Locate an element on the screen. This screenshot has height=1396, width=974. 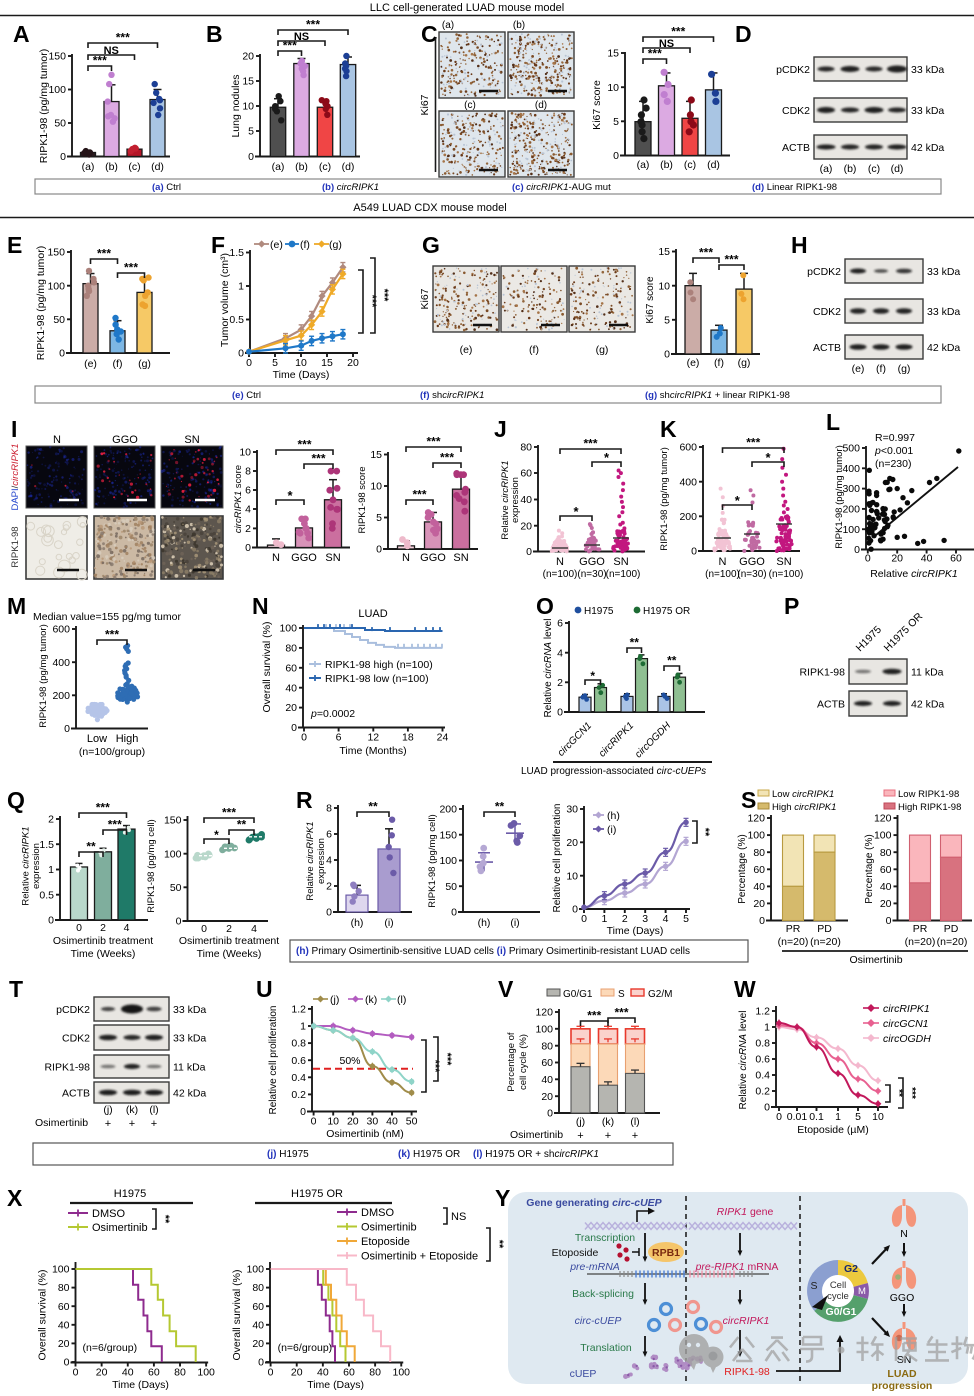
svg-text: LUAD is located at coordinates (372, 614).